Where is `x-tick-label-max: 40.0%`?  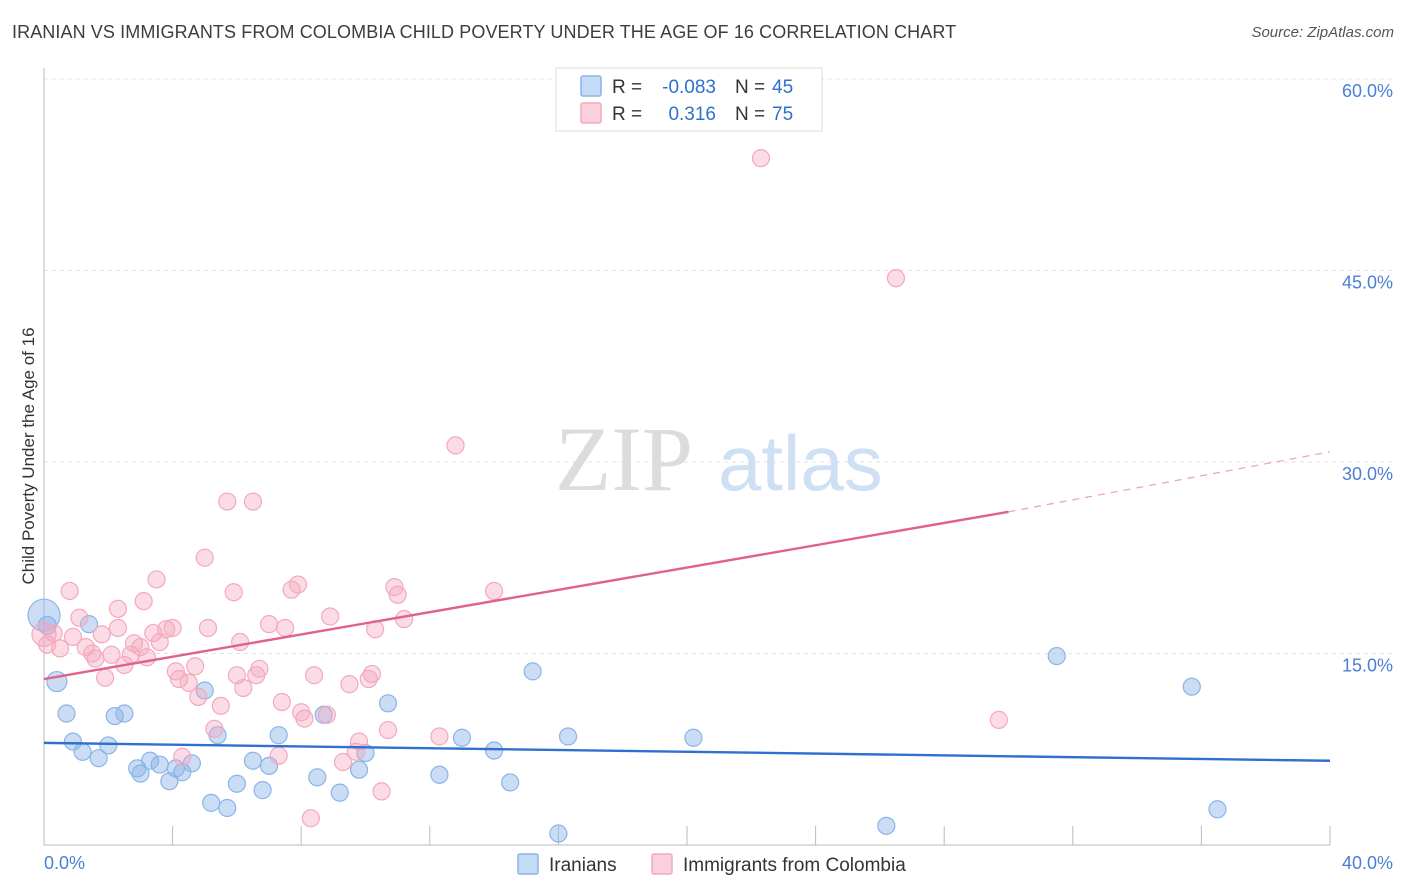
x-tick-label-max: 40.0% is located at coordinates (1367, 863).